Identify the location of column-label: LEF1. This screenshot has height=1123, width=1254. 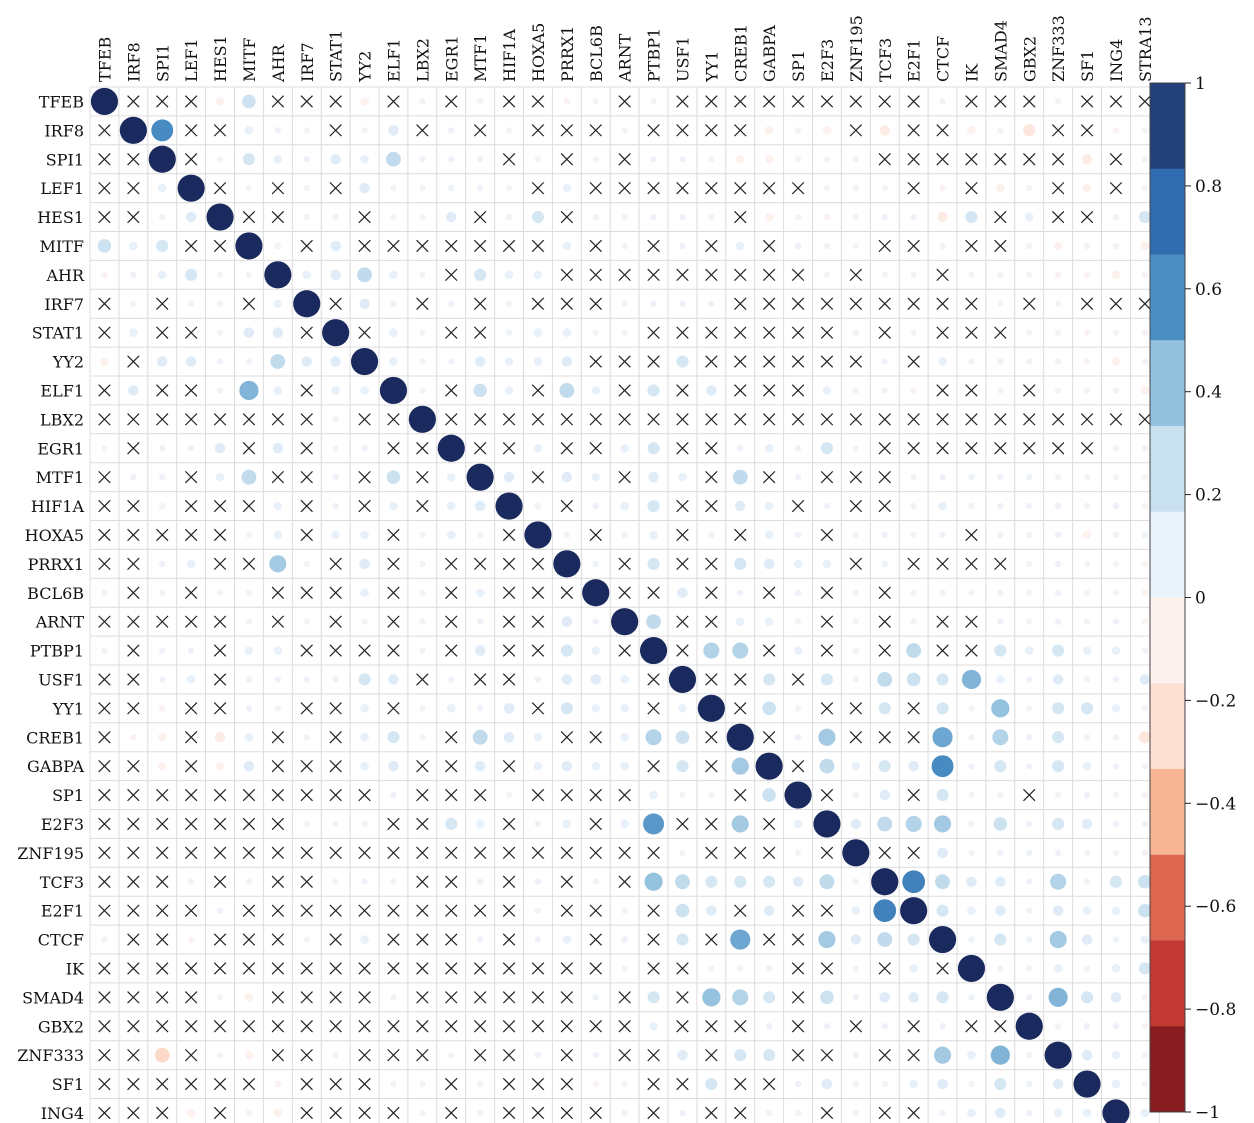
(191, 60).